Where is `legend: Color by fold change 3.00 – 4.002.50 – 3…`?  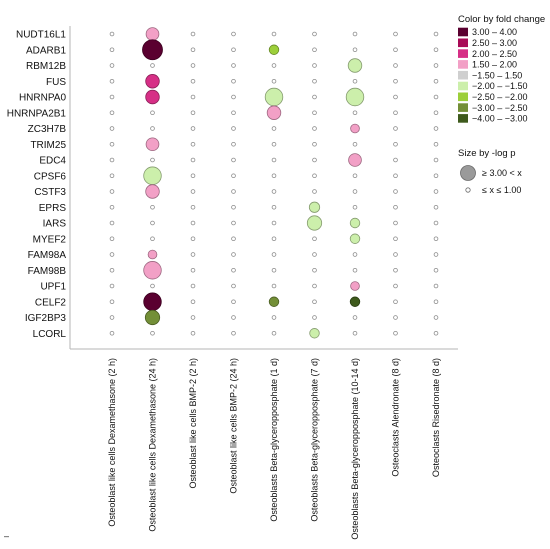
legend: Color by fold change 3.00 – 4.002.50 – 3… is located at coordinates (501, 104).